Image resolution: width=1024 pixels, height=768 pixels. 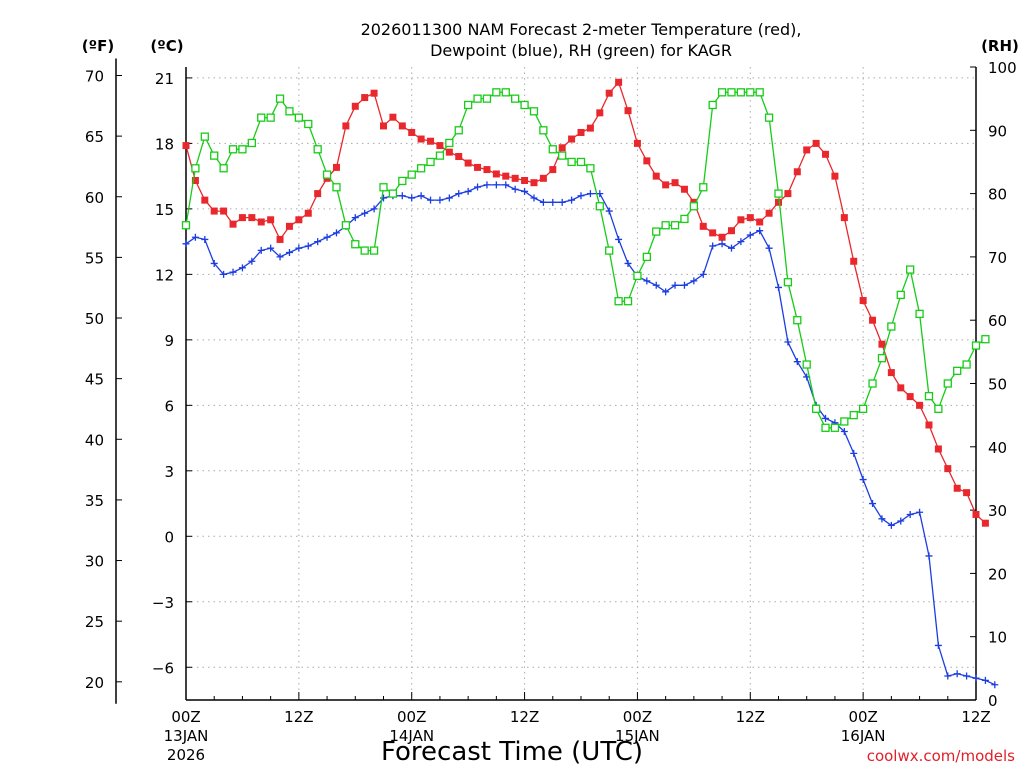 I want to click on x-date-label: 13JAN, so click(x=186, y=736).